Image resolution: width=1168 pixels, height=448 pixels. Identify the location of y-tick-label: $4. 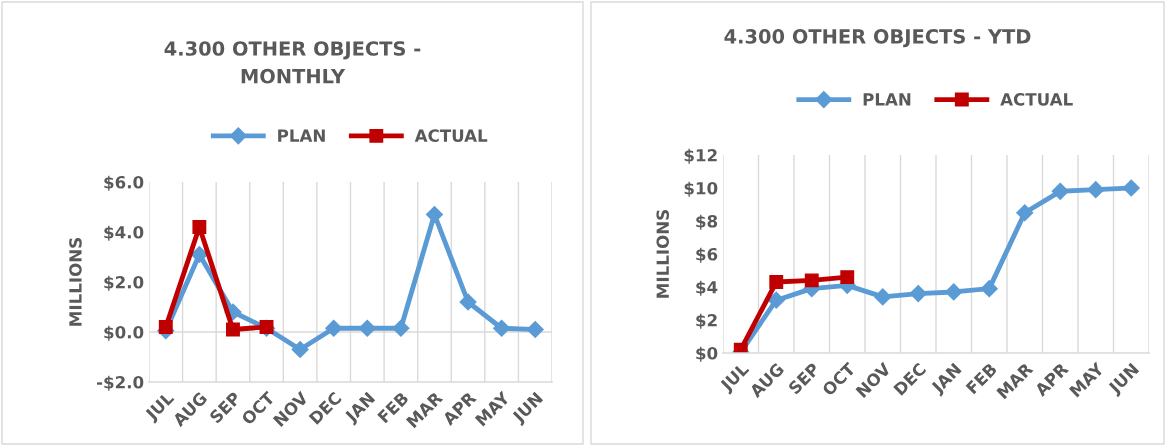
(707, 288).